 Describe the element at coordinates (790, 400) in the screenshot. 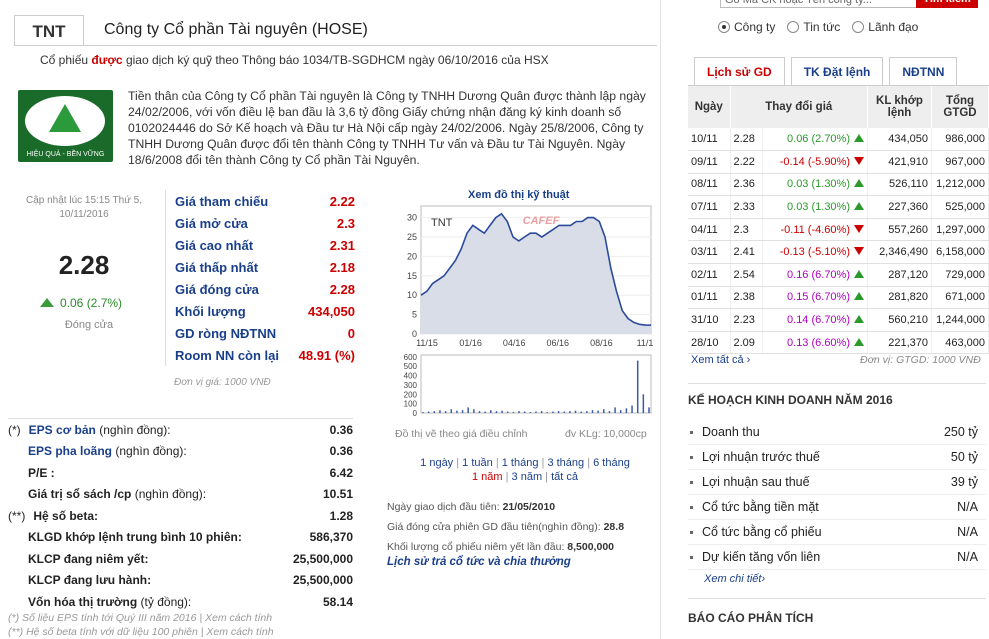

I see `business-plan-title: KẾ HOẠCH KINH DOANH NĂM 2016` at that location.